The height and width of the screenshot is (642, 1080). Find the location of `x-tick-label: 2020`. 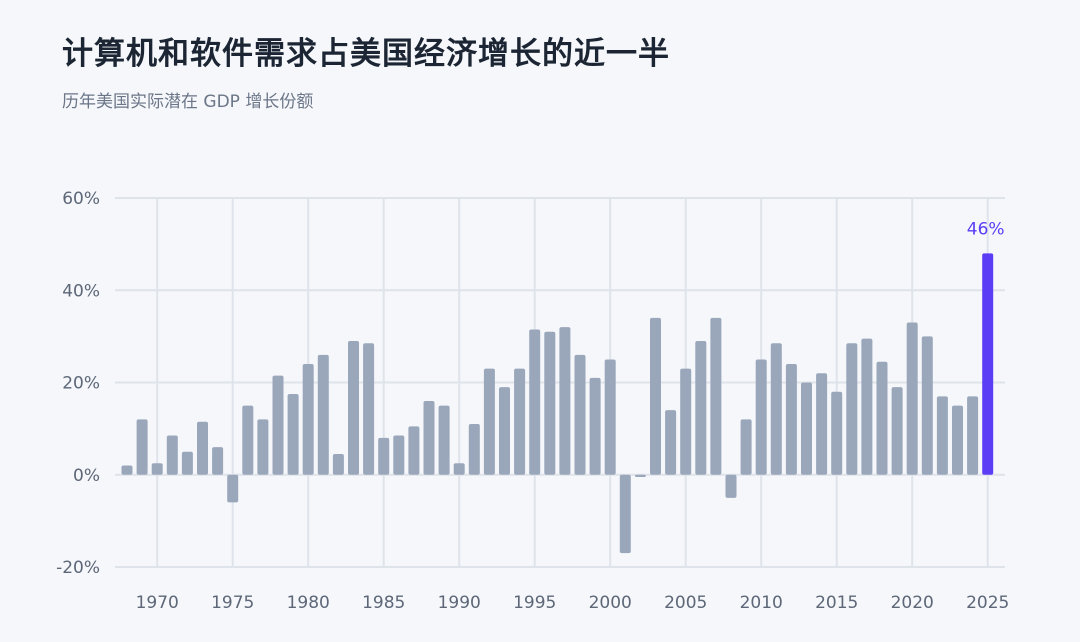

x-tick-label: 2020 is located at coordinates (912, 603).